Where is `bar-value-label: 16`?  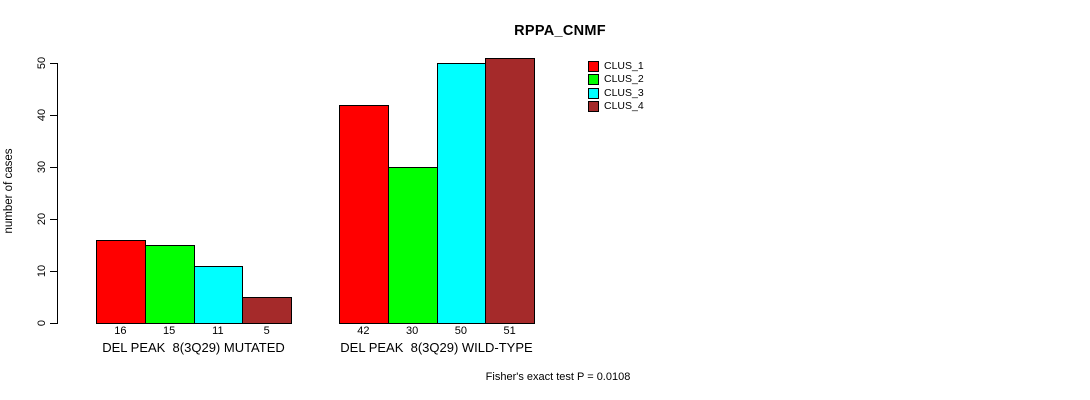 bar-value-label: 16 is located at coordinates (120, 331).